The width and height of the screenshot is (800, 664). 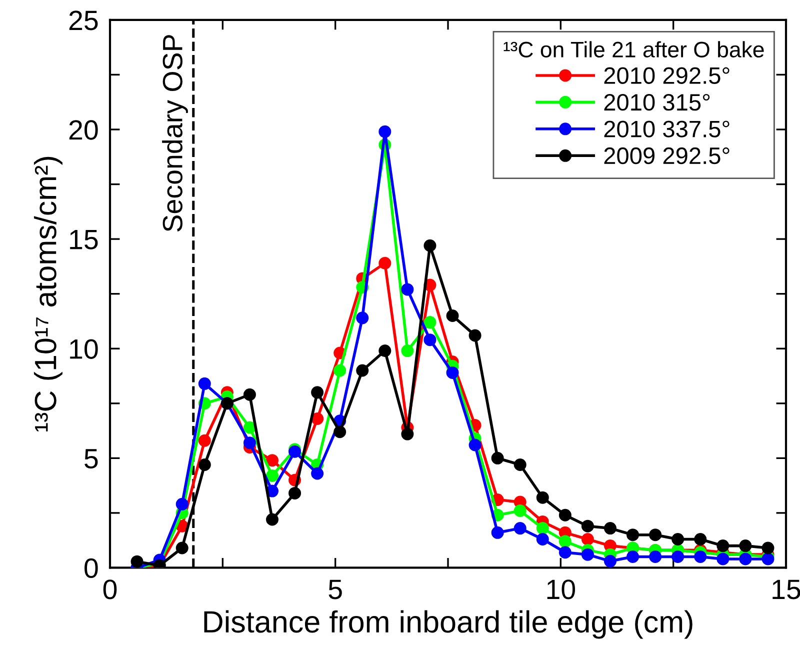 I want to click on x-tick-label: 10, so click(x=561, y=590).